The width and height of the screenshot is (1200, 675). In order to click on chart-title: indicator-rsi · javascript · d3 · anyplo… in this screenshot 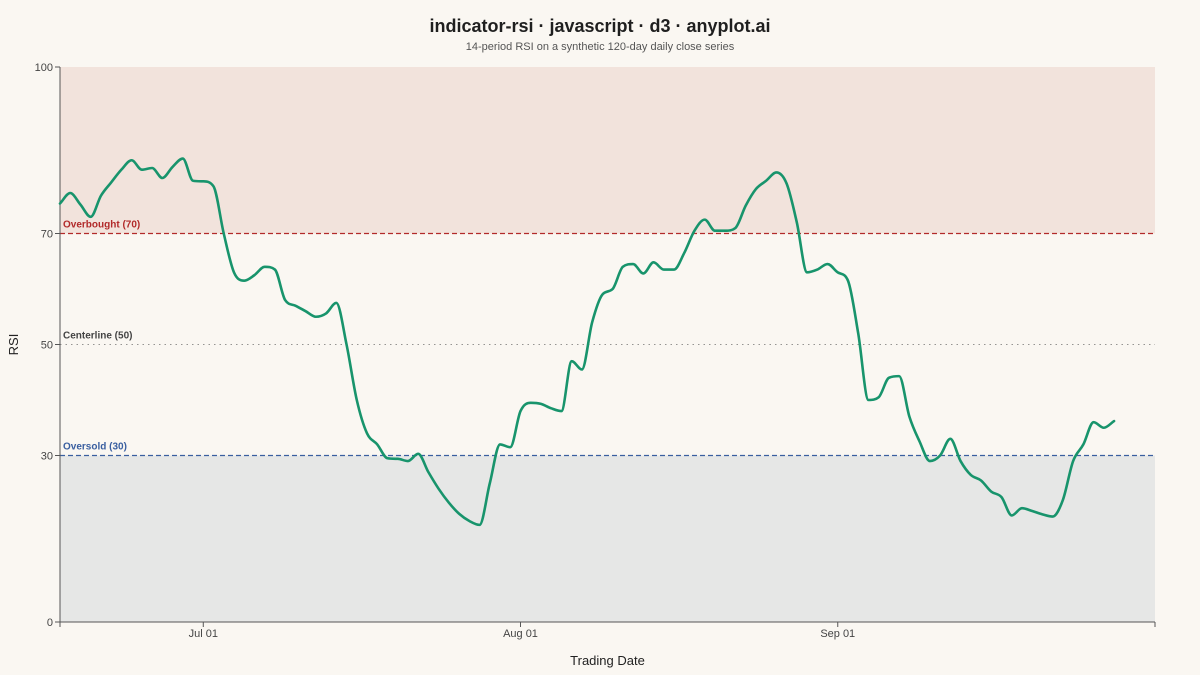, I will do `click(600, 26)`.